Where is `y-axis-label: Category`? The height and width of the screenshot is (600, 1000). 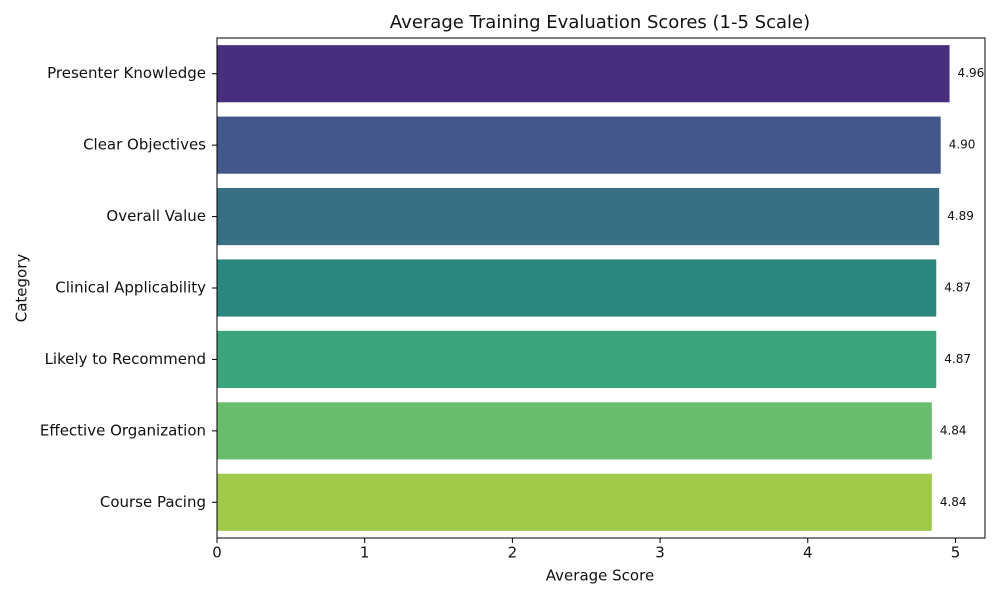 y-axis-label: Category is located at coordinates (22, 288).